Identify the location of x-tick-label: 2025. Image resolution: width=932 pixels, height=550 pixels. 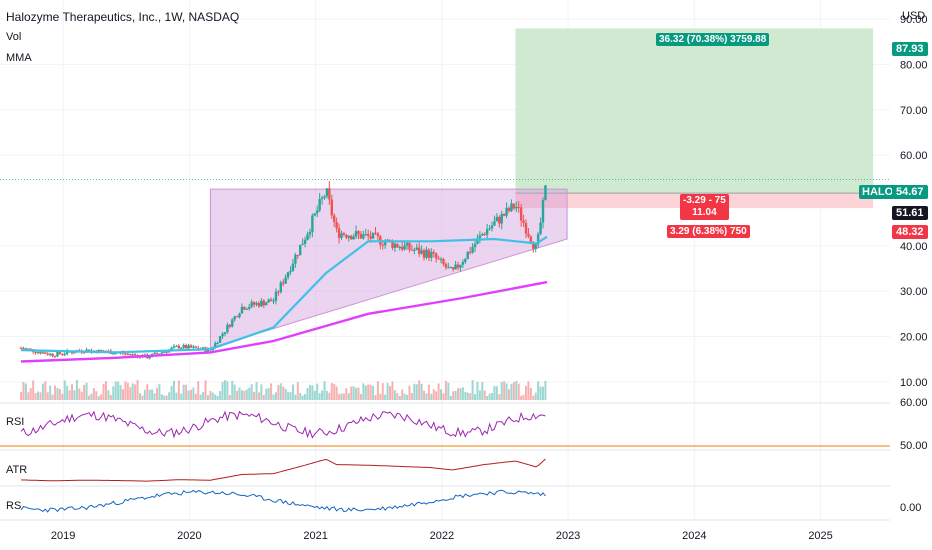
(820, 536).